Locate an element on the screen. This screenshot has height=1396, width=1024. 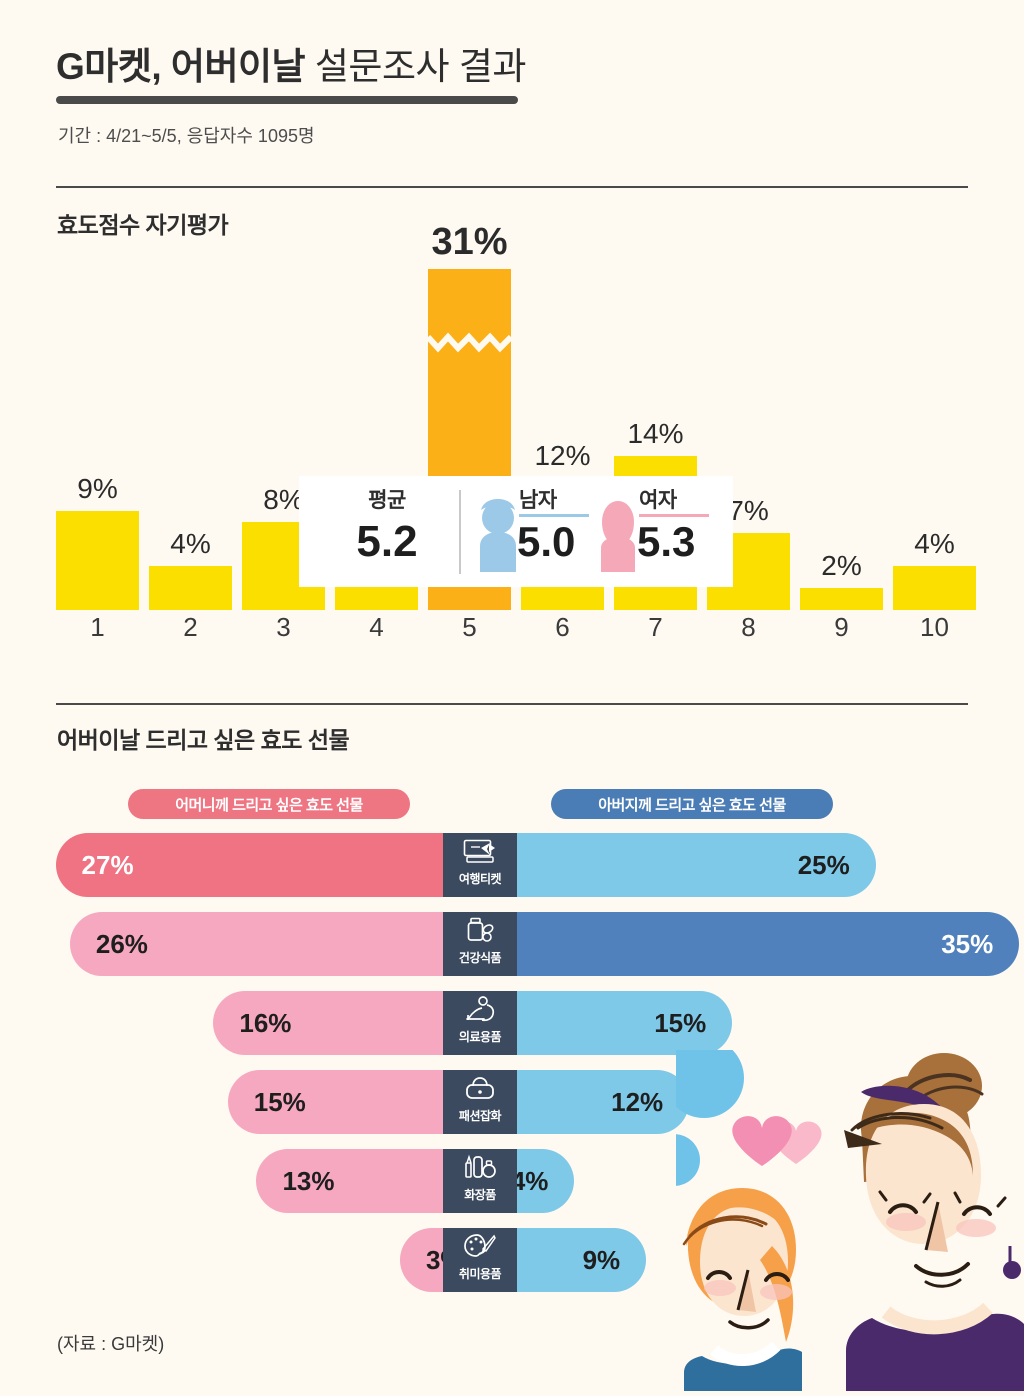
father-bar-massage-chair-icon: 15% is located at coordinates (625, 1023).